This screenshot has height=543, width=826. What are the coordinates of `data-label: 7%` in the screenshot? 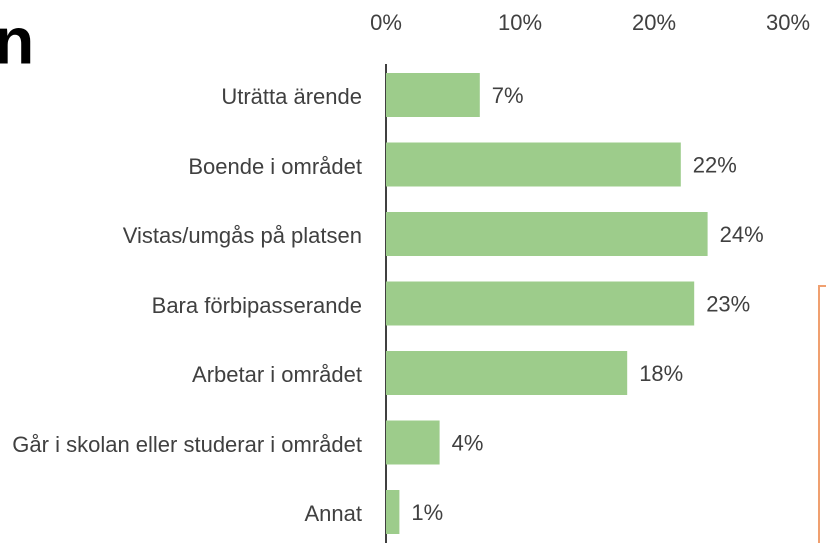 It's located at (508, 95).